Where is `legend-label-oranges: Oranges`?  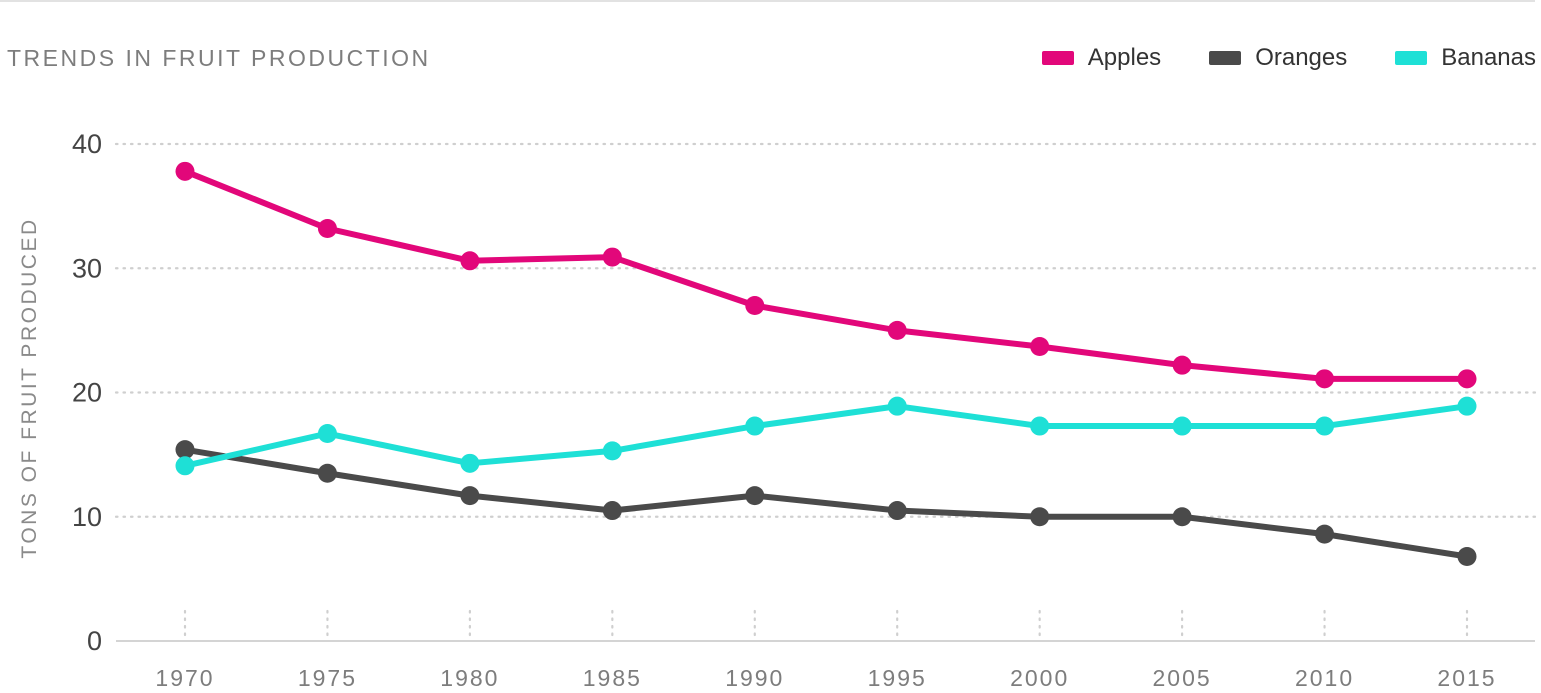 legend-label-oranges: Oranges is located at coordinates (1301, 57).